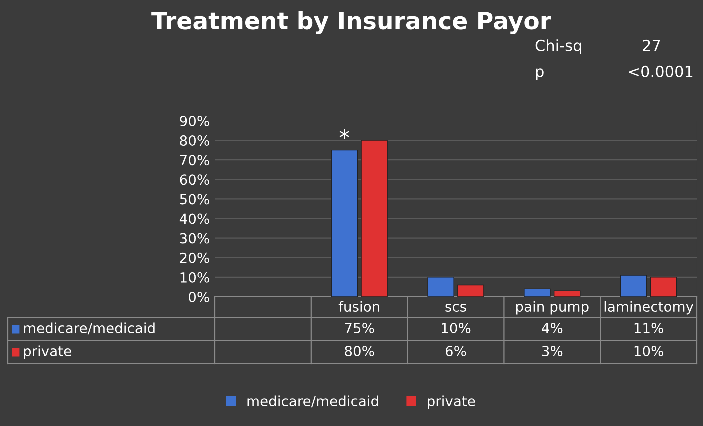 The width and height of the screenshot is (703, 426). I want to click on legend-label: medicare/medicaid, so click(313, 402).